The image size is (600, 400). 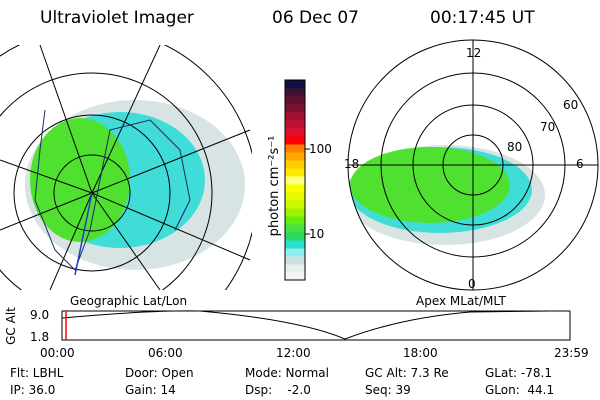 What do you see at coordinates (518, 373) in the screenshot?
I see `info-glat: GLat: -78.1` at bounding box center [518, 373].